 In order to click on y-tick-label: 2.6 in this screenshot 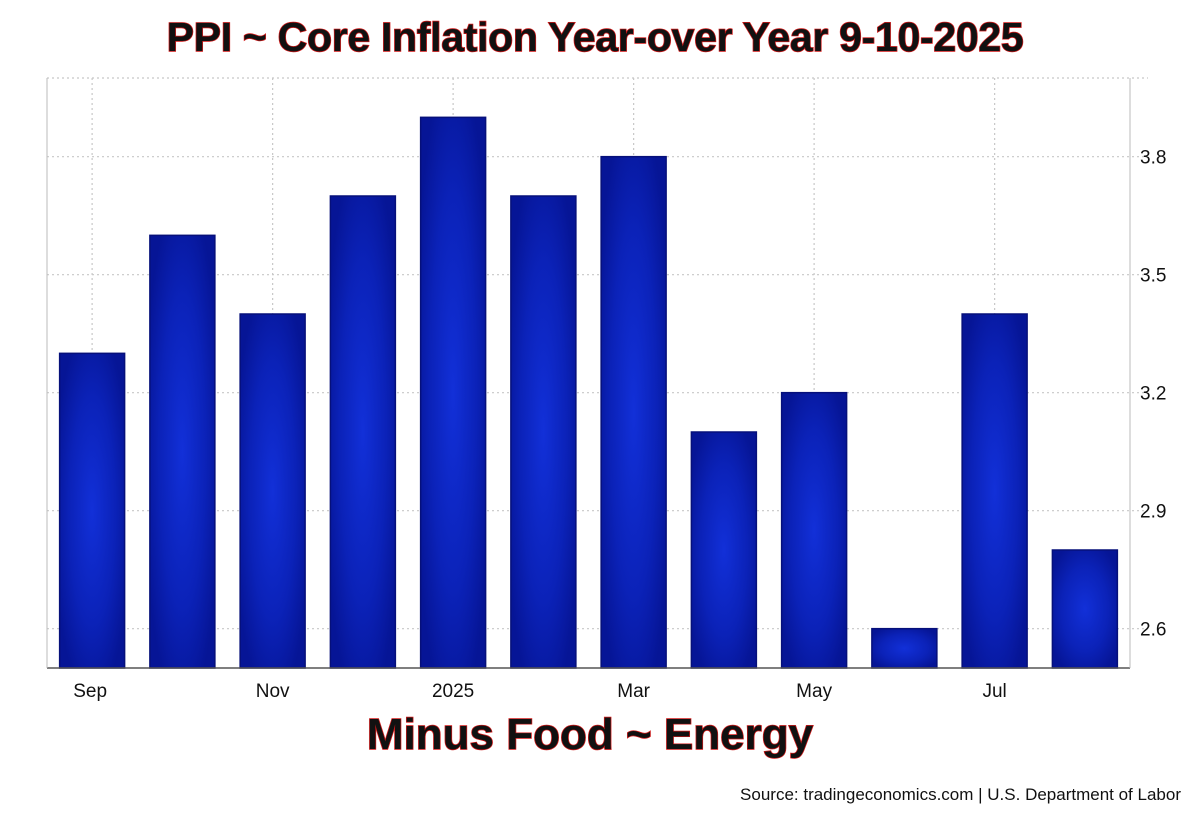, I will do `click(1153, 630)`.